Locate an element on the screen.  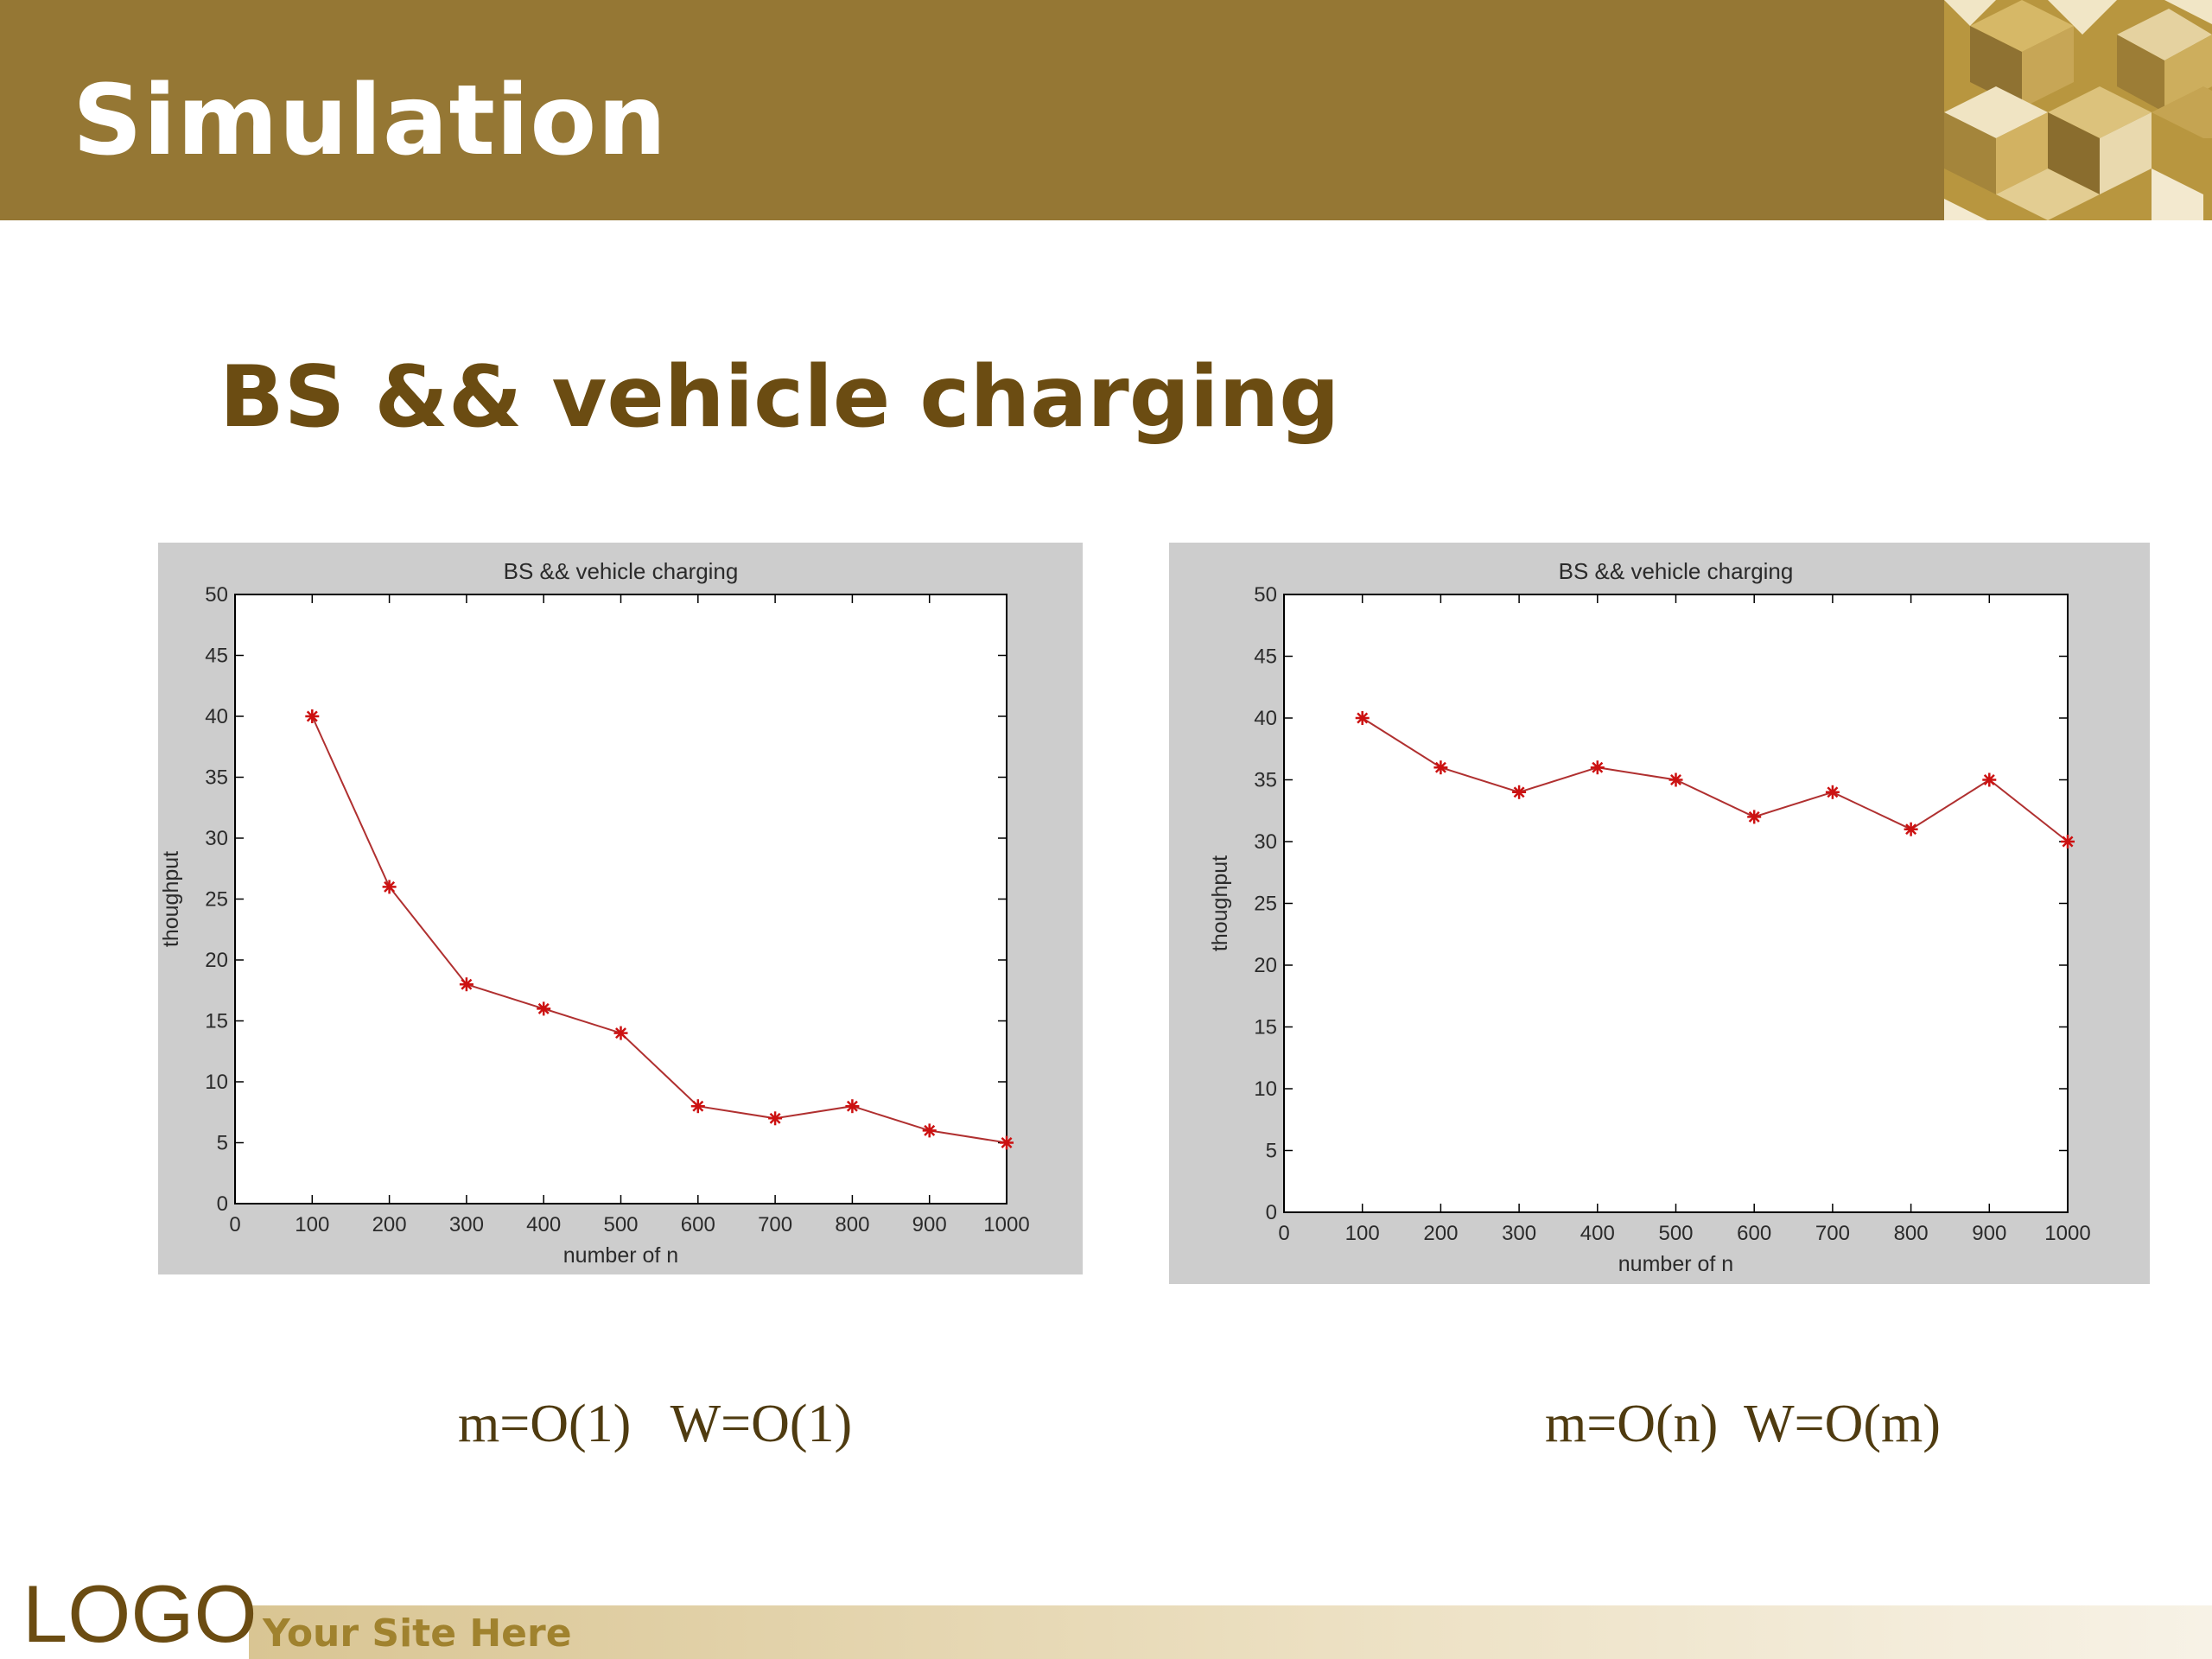
footer-site-link: Your Site Here is located at coordinates (417, 1633).